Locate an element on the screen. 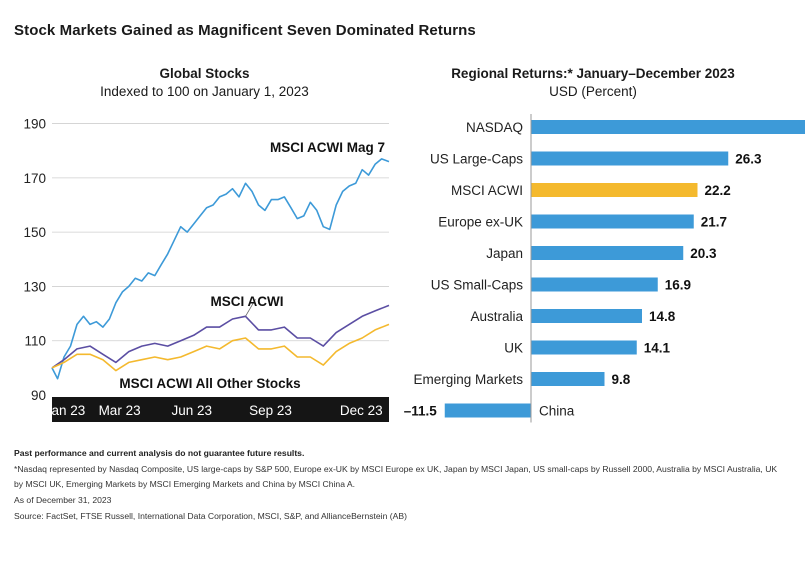  category-label: Europe ex-UK is located at coordinates (480, 222).